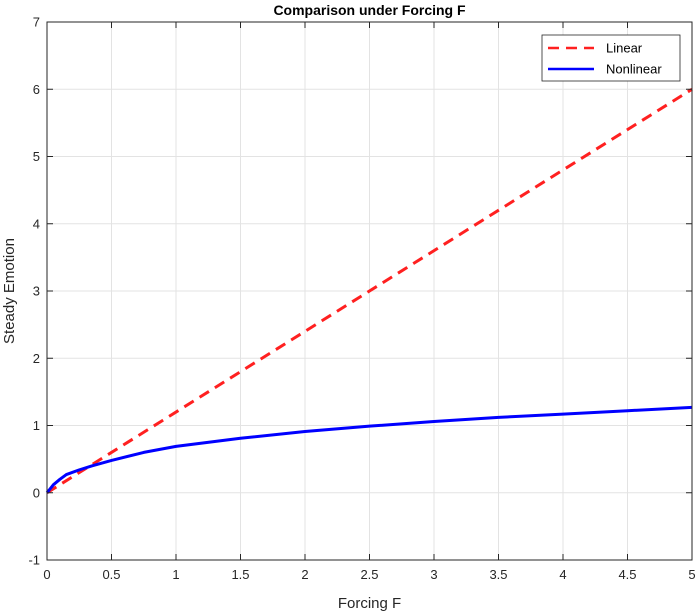  Describe the element at coordinates (369, 449) in the screenshot. I see `series-line-nonlinear` at that location.